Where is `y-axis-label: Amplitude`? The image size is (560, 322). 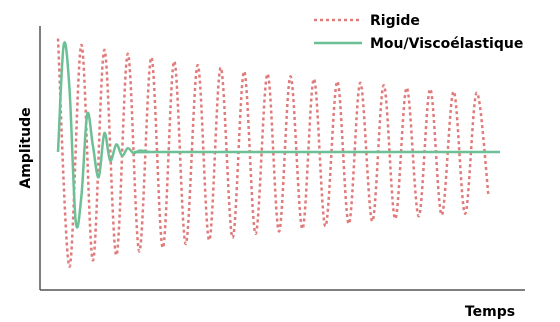
y-axis-label: Amplitude is located at coordinates (26, 147).